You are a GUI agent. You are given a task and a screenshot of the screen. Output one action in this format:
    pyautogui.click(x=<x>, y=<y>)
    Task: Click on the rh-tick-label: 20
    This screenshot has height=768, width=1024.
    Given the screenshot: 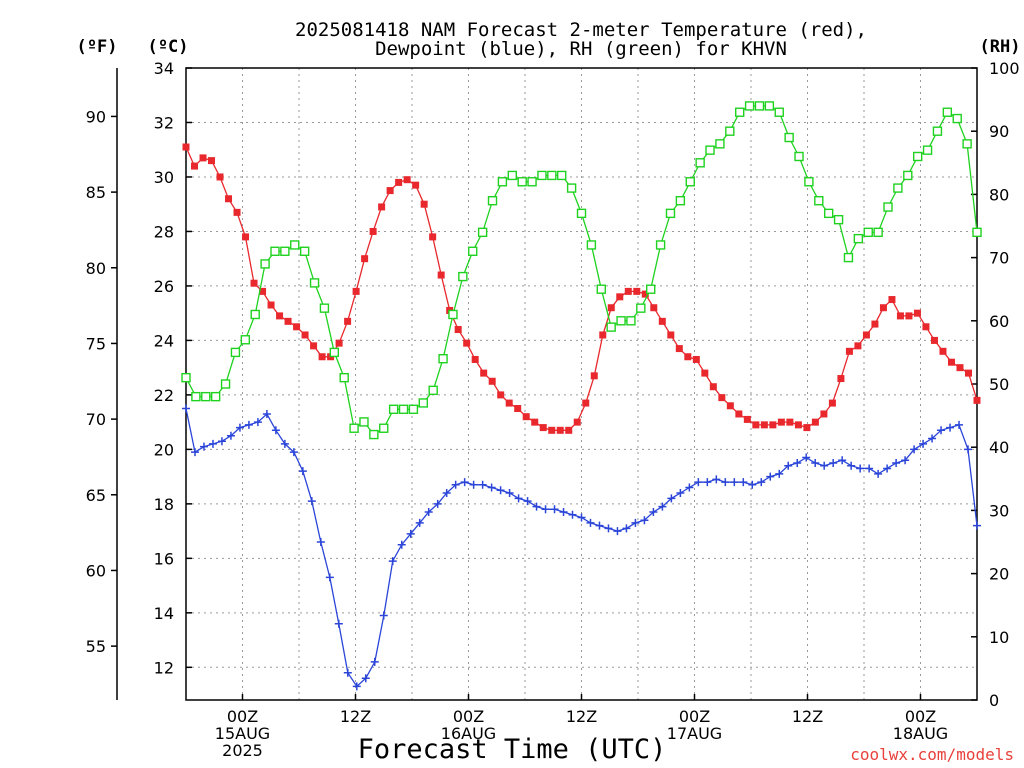 What is the action you would take?
    pyautogui.click(x=999, y=574)
    